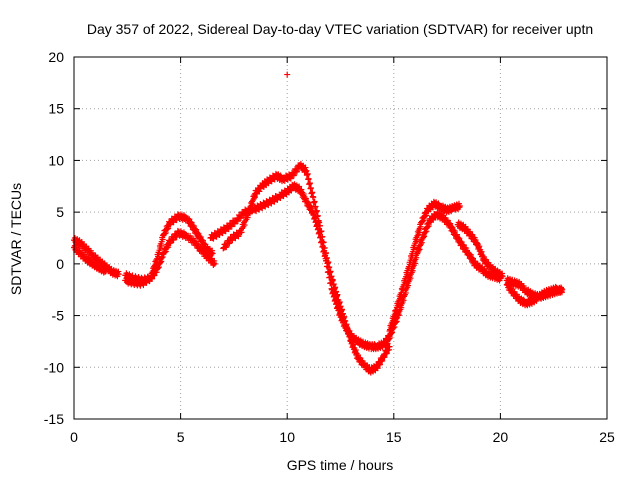 This screenshot has height=480, width=640. What do you see at coordinates (54, 419) in the screenshot?
I see `y-tick-label: -15` at bounding box center [54, 419].